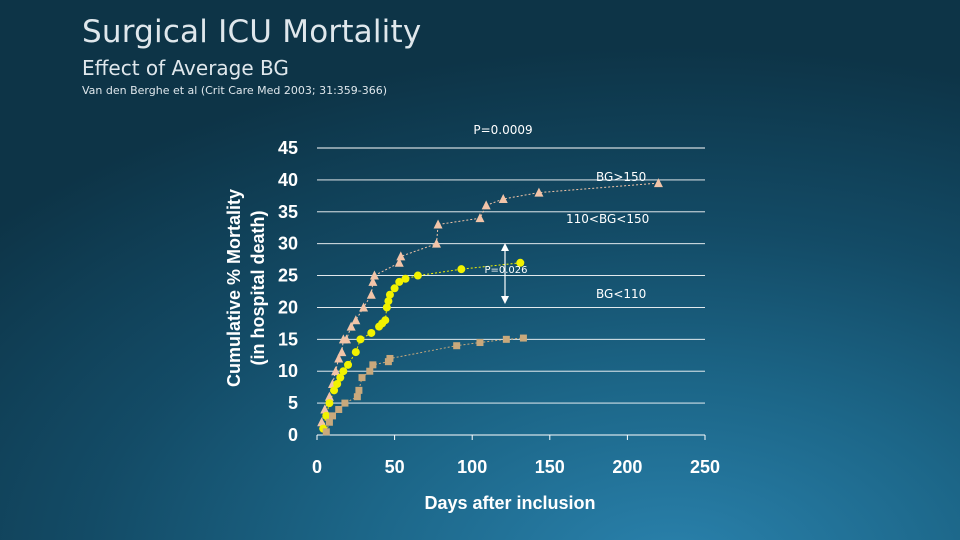 The image size is (960, 540). Describe the element at coordinates (317, 467) in the screenshot. I see `x-tick-label-0: 0` at that location.